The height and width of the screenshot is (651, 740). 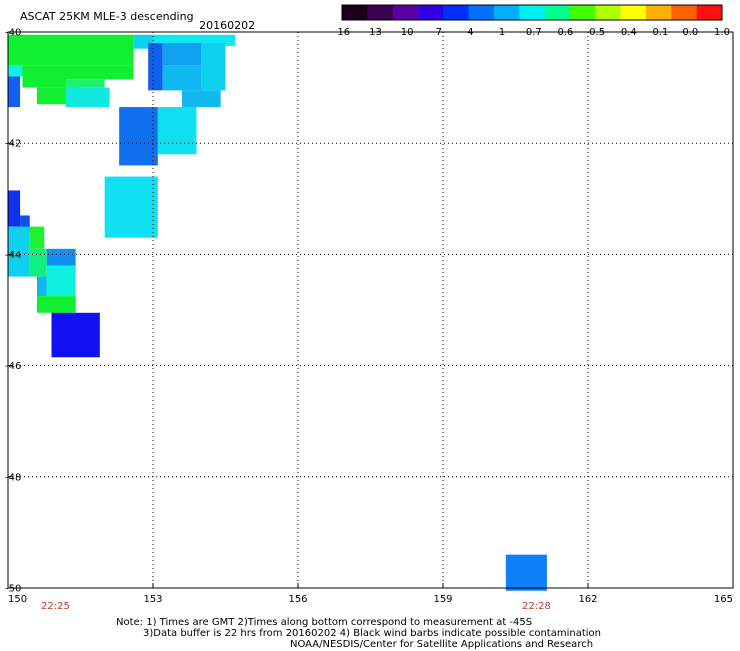 What do you see at coordinates (227, 25) in the screenshot?
I see `title-date: 20160202` at bounding box center [227, 25].